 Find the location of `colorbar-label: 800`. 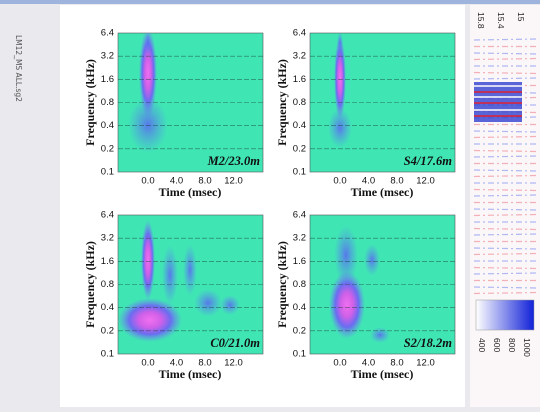

colorbar-label: 800 is located at coordinates (512, 345).